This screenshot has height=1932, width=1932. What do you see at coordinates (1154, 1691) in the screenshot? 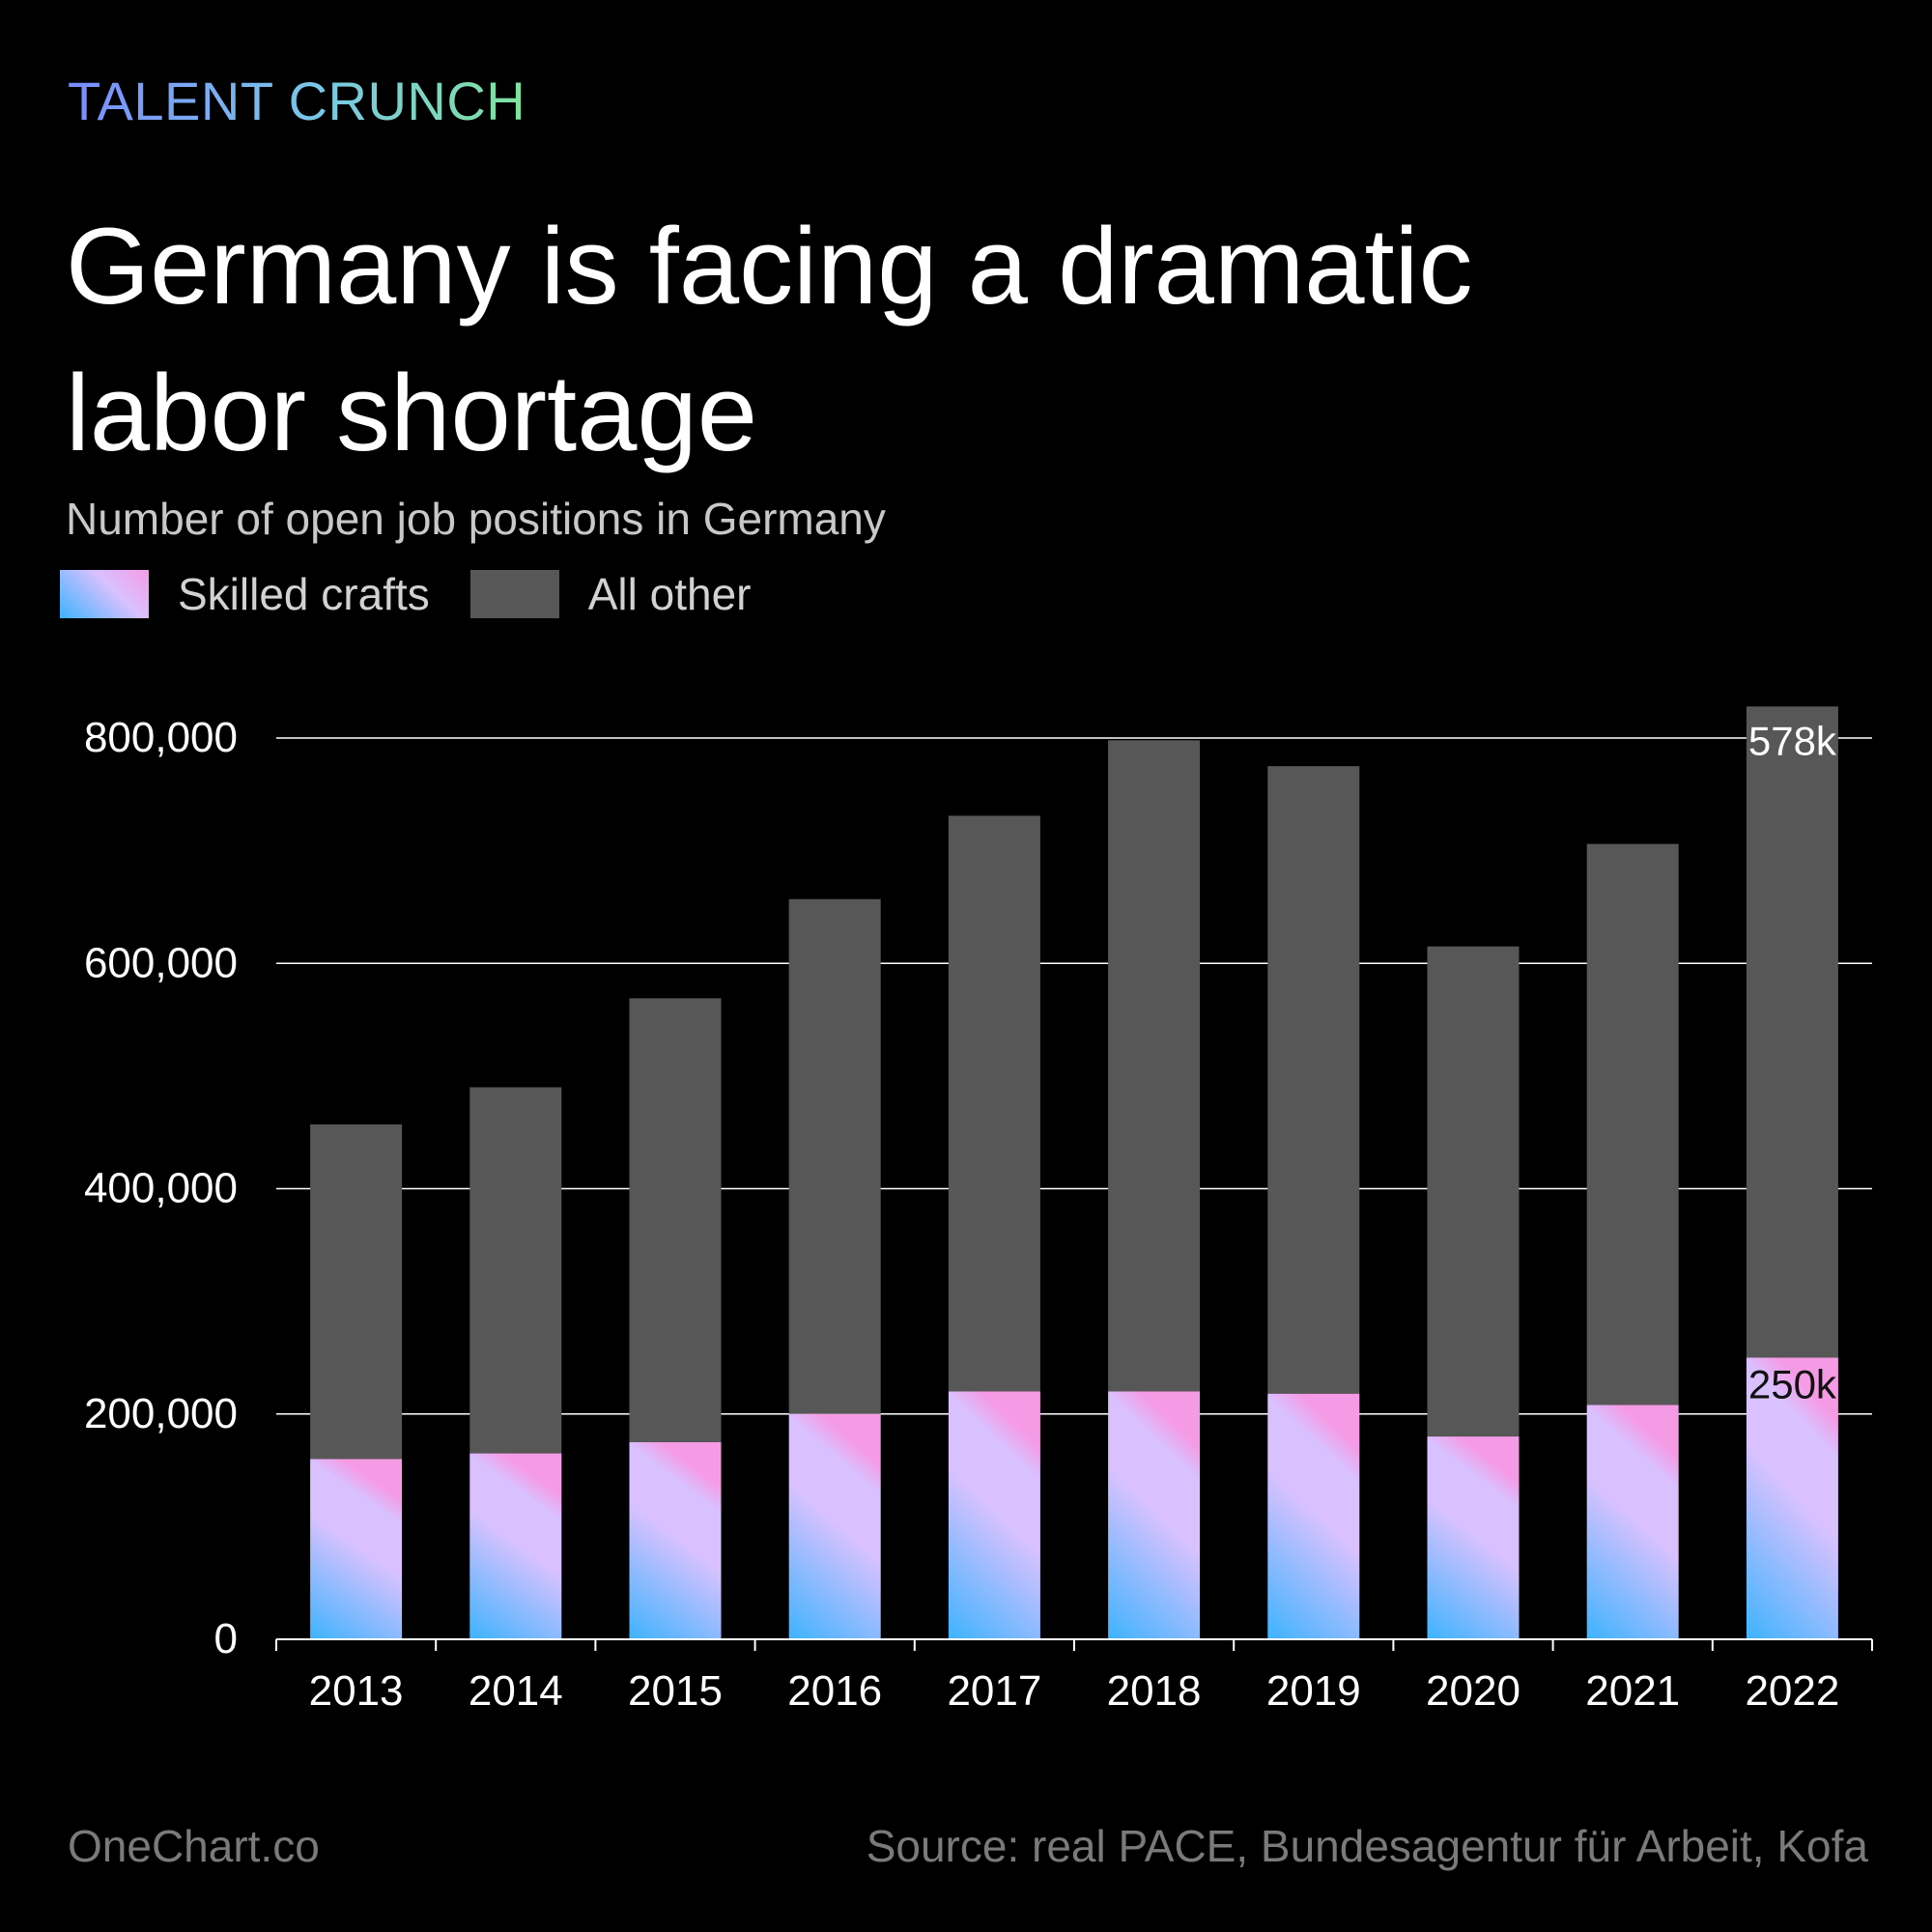
I see `x-tick-label: 2018` at bounding box center [1154, 1691].